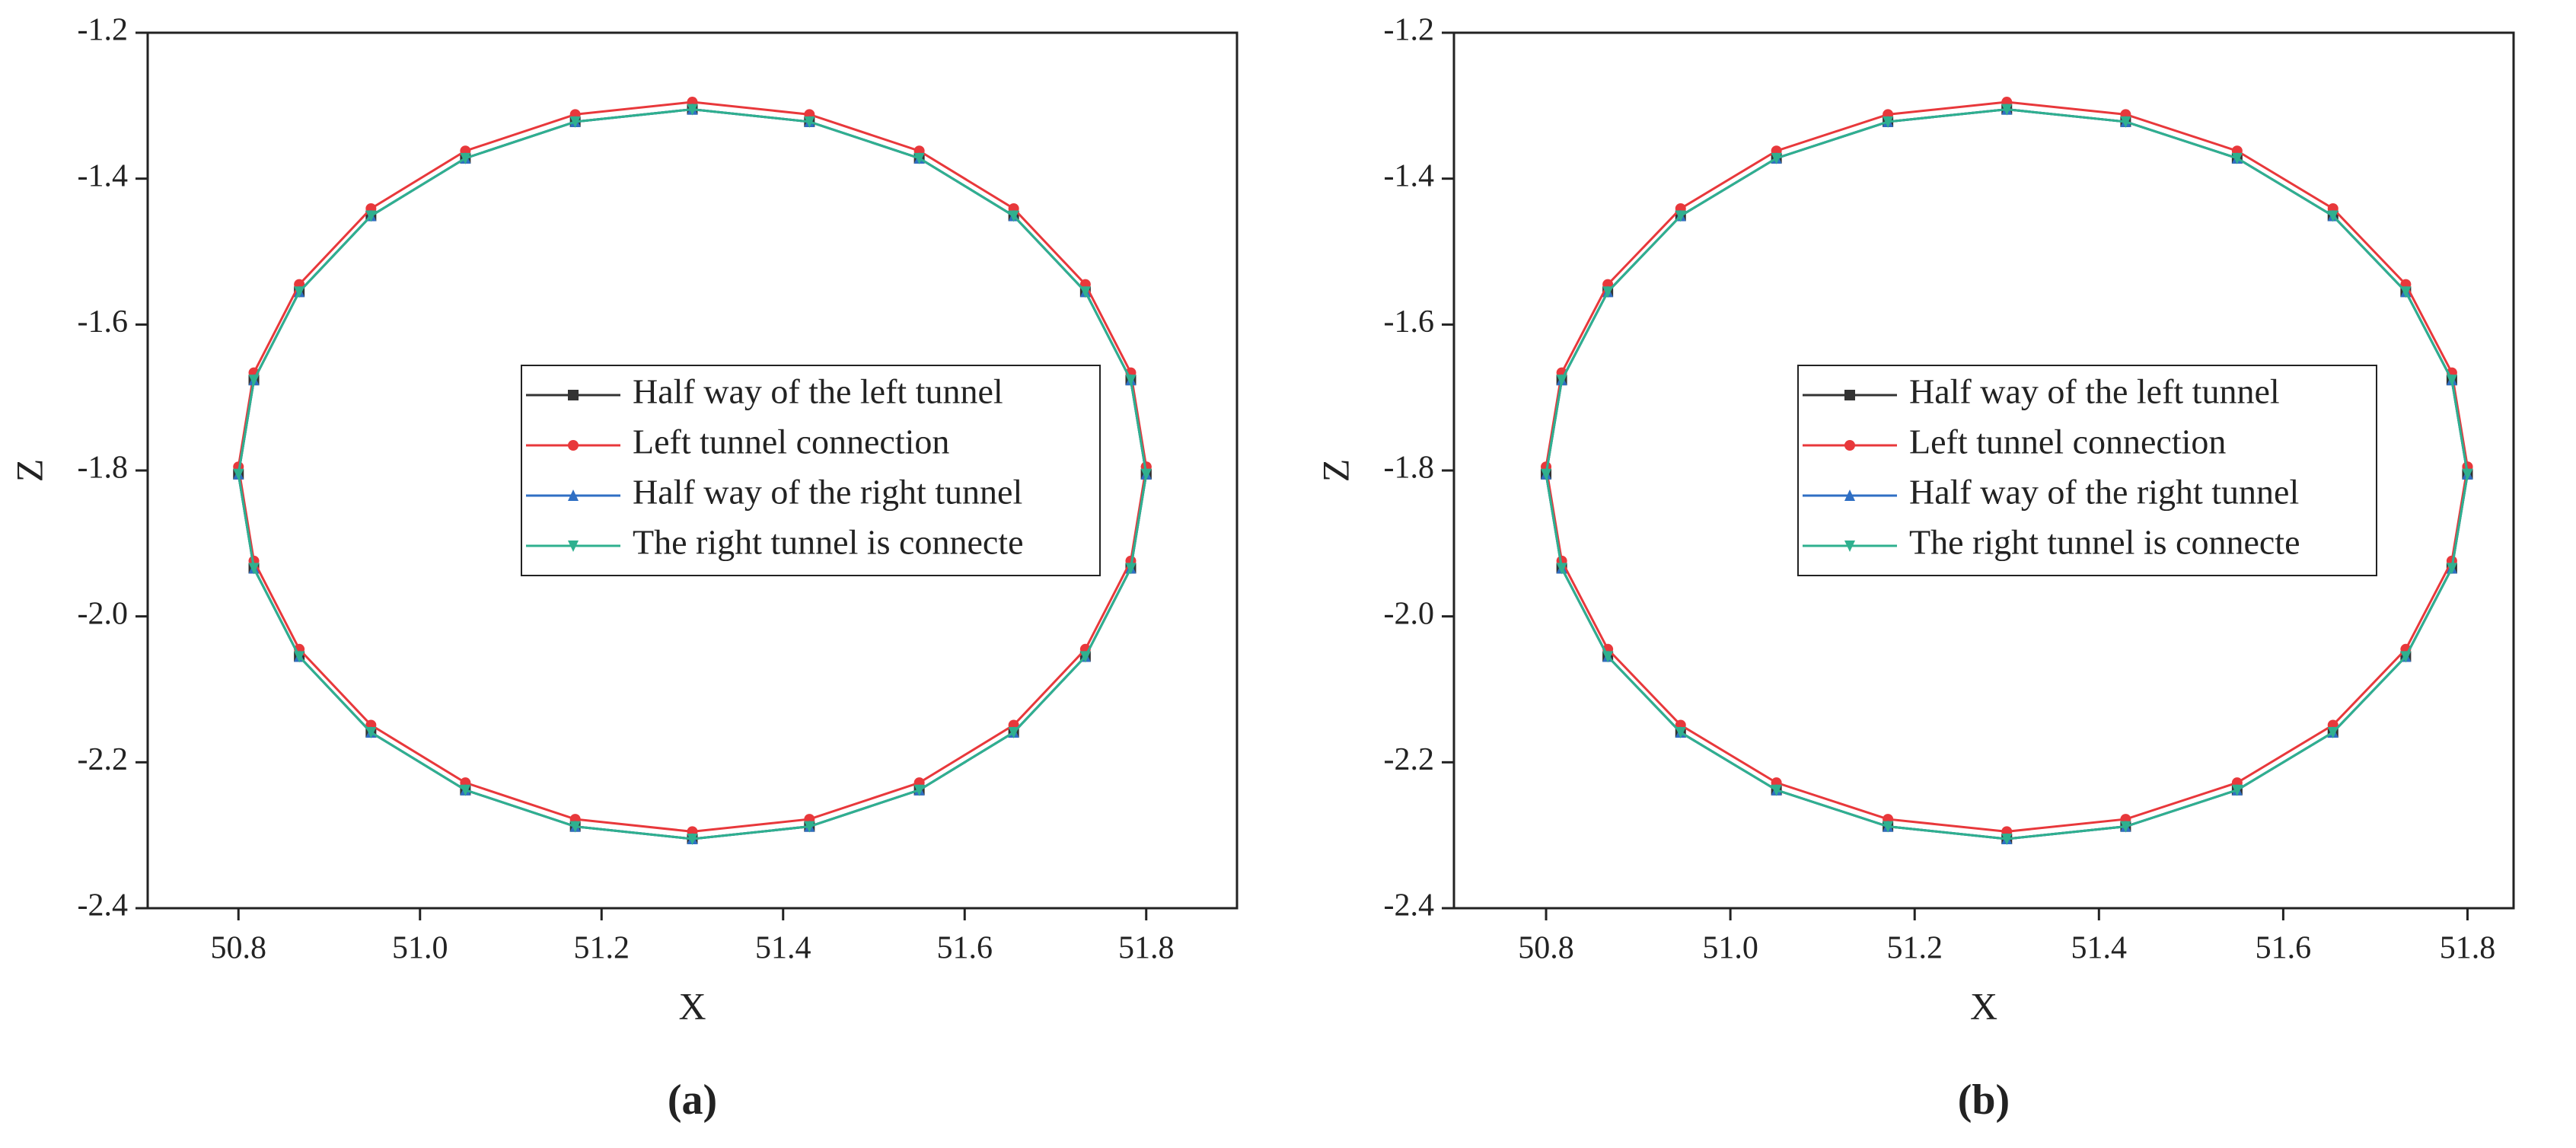 The image size is (2576, 1148). Describe the element at coordinates (692, 1100) in the screenshot. I see `caption: (a)` at that location.